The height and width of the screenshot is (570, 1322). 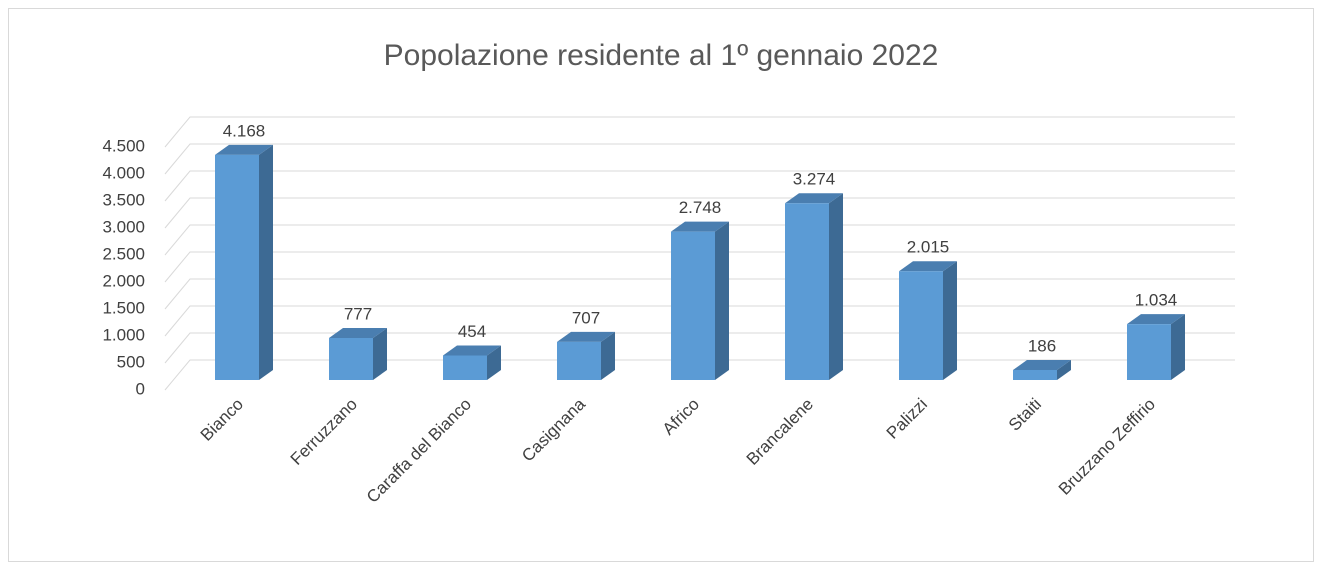 What do you see at coordinates (358, 314) in the screenshot?
I see `value-label: 777` at bounding box center [358, 314].